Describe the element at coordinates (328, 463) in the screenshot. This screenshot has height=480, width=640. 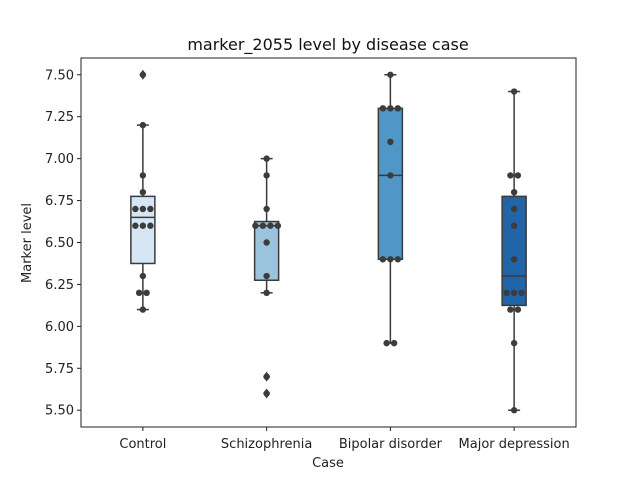
I see `x-axis-label: Case` at that location.